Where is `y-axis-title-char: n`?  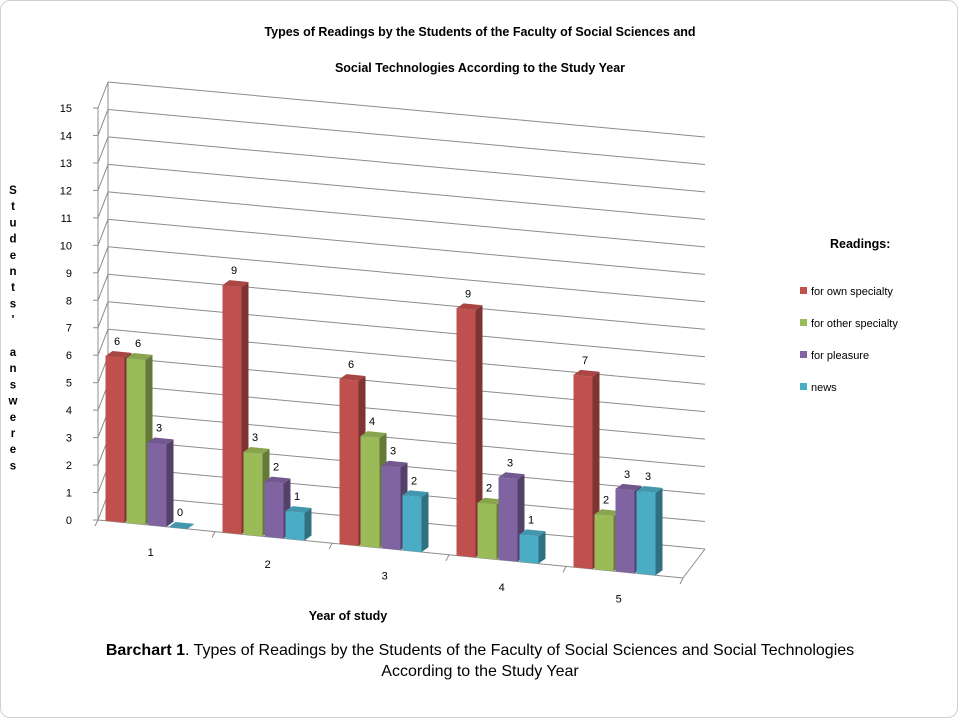
y-axis-title-char: n is located at coordinates (12, 369).